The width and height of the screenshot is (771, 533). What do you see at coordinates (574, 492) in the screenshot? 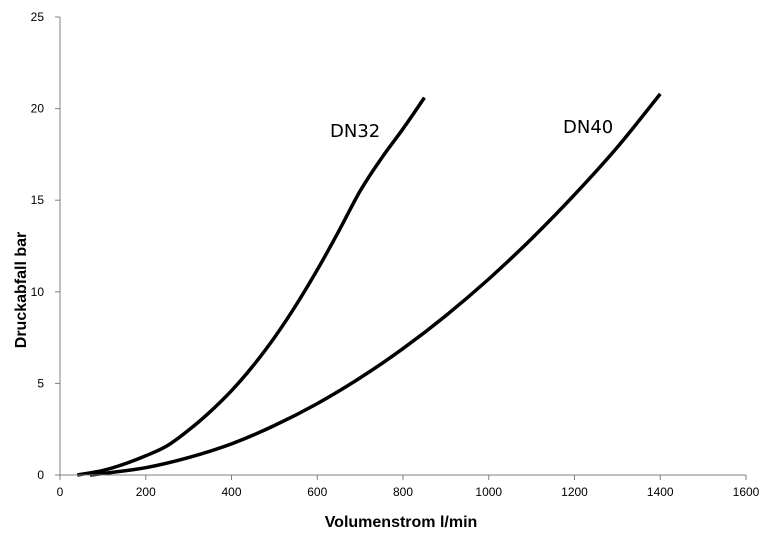
I see `x-tick-label: 1200` at bounding box center [574, 492].